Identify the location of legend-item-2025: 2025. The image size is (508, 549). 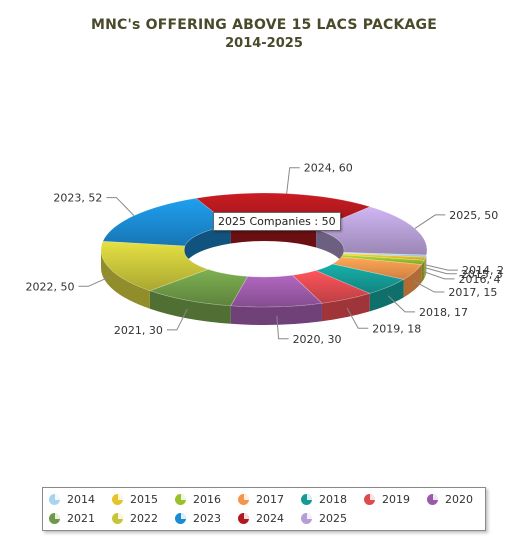
(324, 518).